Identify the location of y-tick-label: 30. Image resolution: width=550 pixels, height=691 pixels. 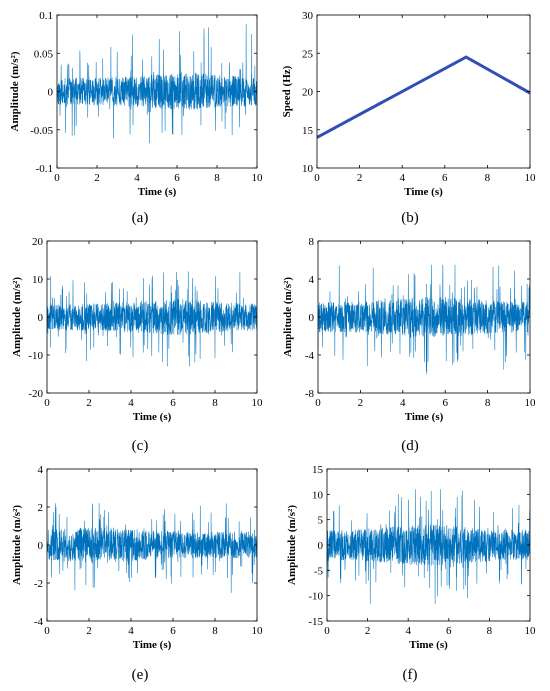
(308, 16).